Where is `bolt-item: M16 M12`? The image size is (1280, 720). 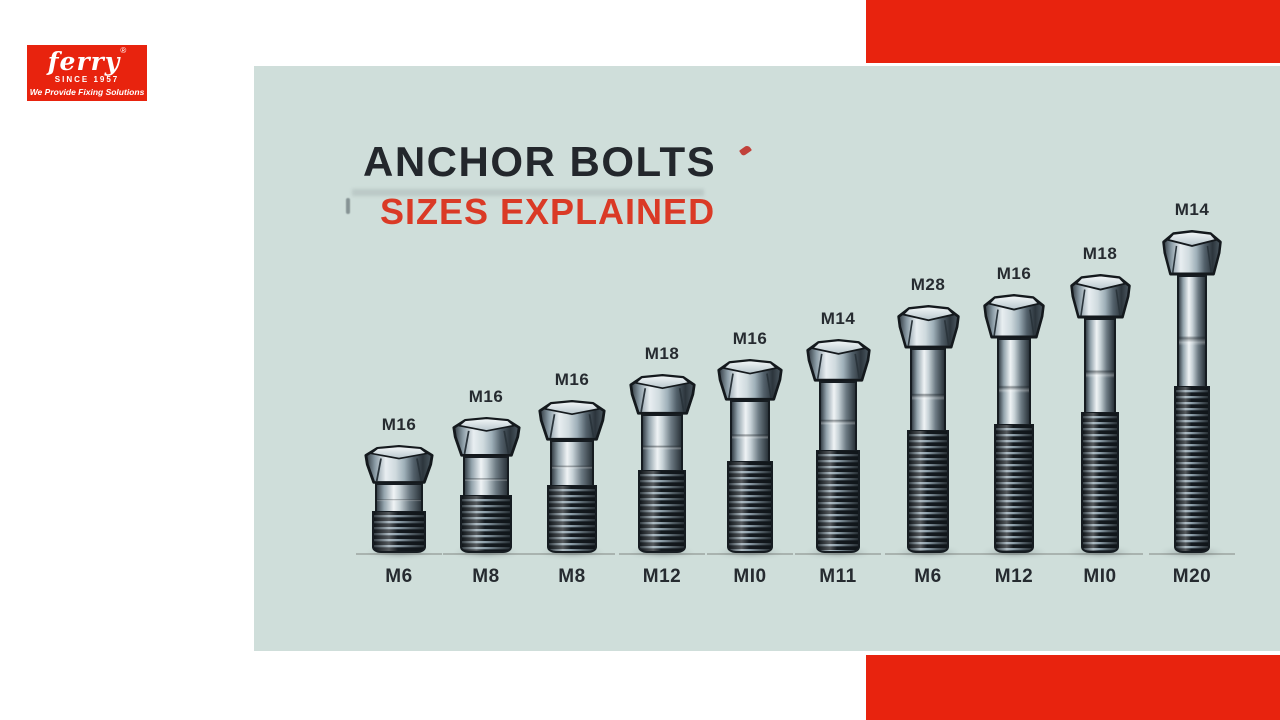
bolt-item: M16 M12 is located at coordinates (1014, 425).